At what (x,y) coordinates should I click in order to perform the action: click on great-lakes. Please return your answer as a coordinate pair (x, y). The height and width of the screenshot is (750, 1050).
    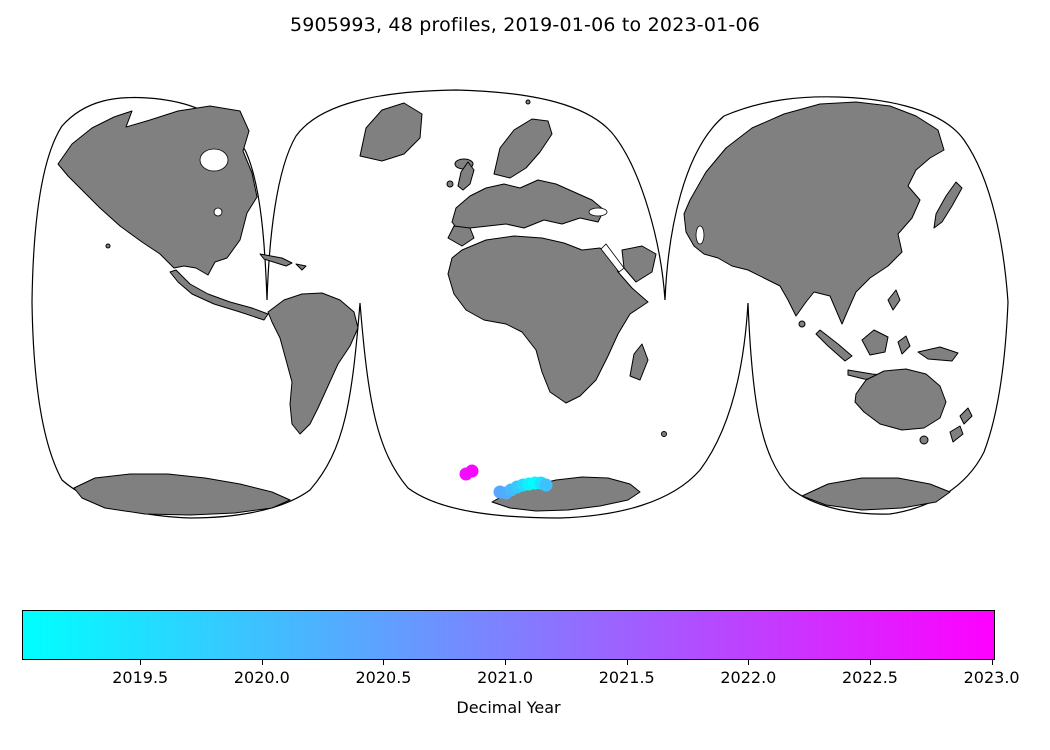
    Looking at the image, I should click on (218, 212).